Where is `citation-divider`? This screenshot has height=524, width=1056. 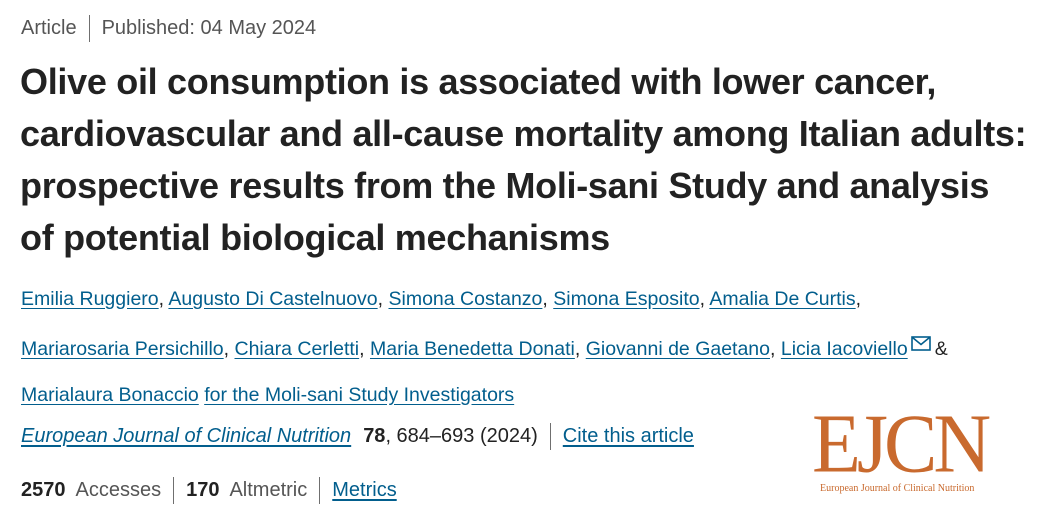 citation-divider is located at coordinates (550, 436).